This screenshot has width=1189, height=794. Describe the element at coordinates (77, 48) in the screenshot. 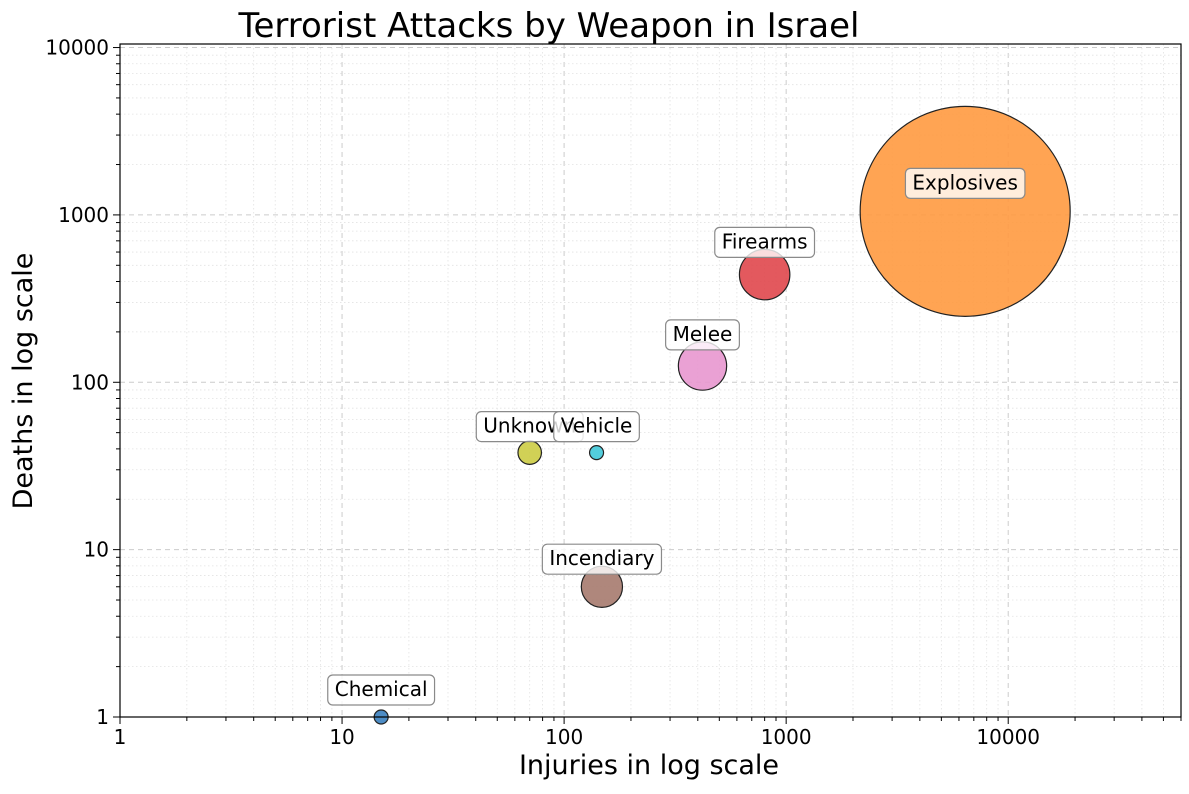

I see `y-tick-label: 10000` at that location.